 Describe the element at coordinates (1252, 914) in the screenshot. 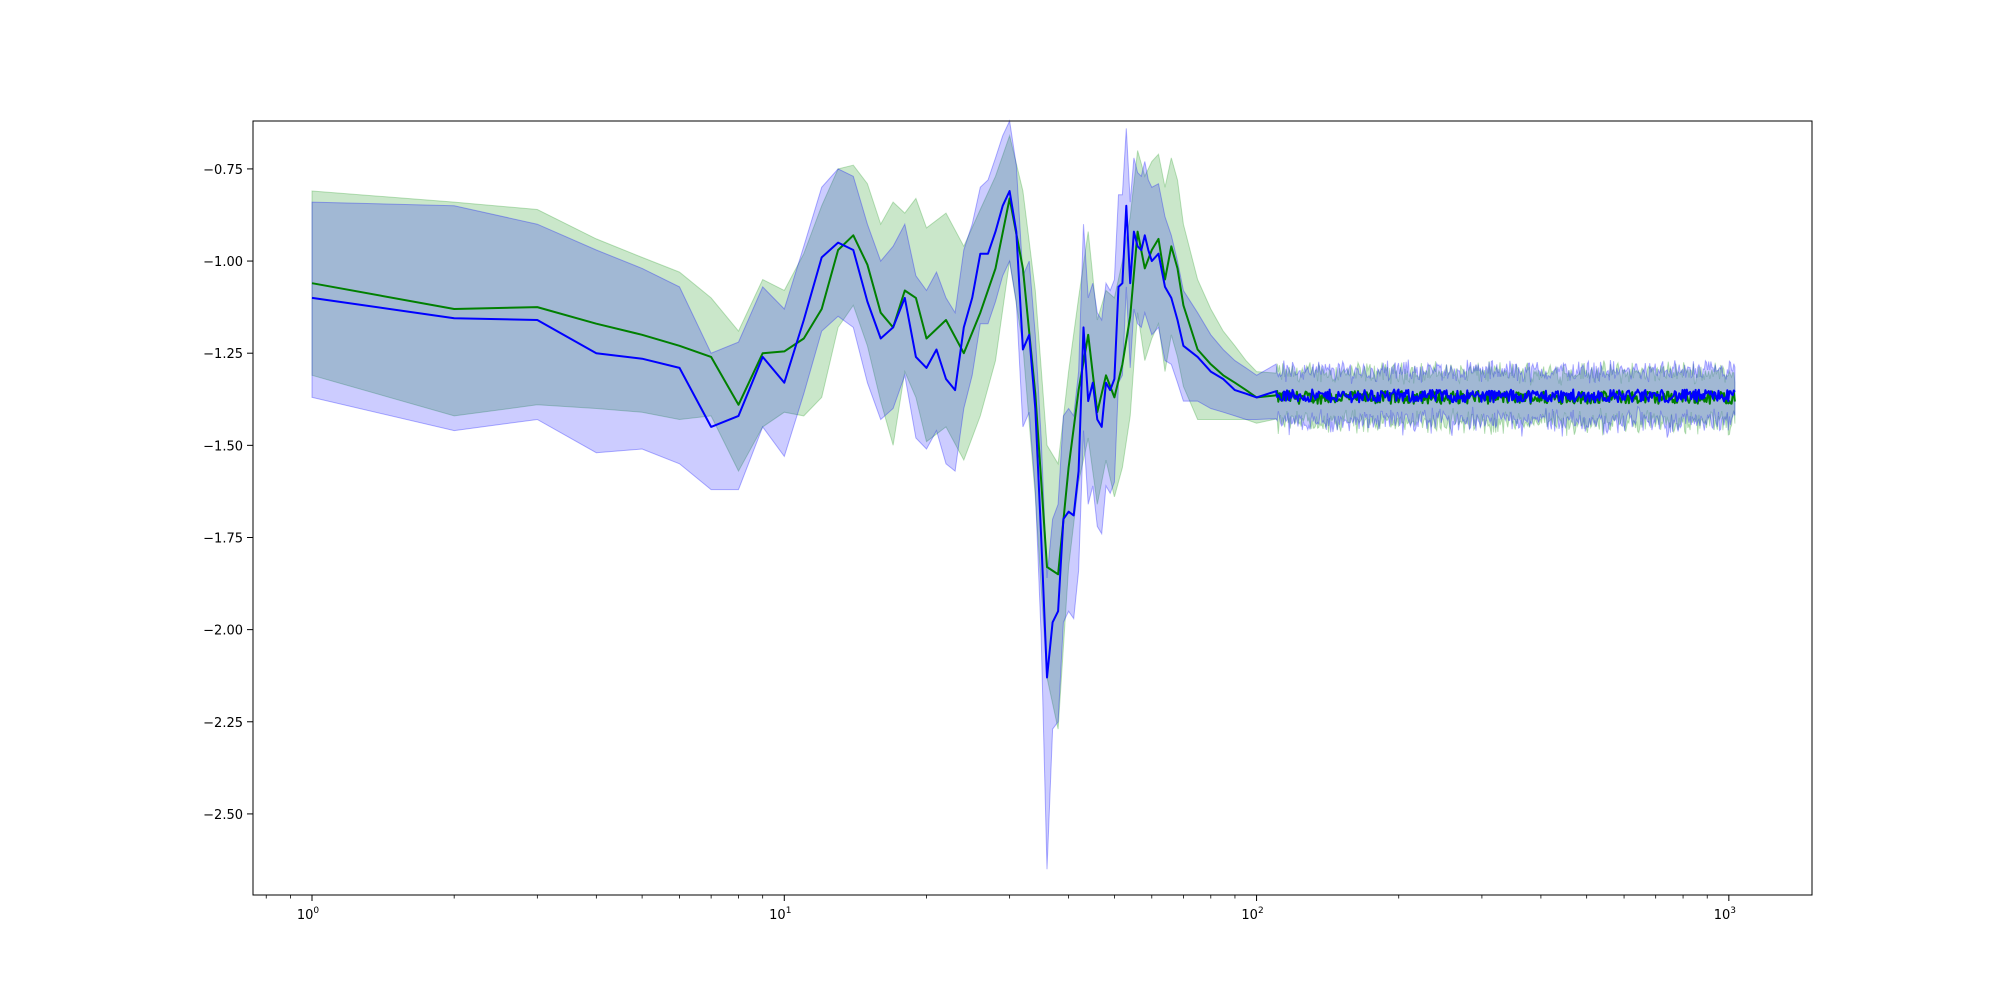

I see `x-tick-label: 10²` at that location.